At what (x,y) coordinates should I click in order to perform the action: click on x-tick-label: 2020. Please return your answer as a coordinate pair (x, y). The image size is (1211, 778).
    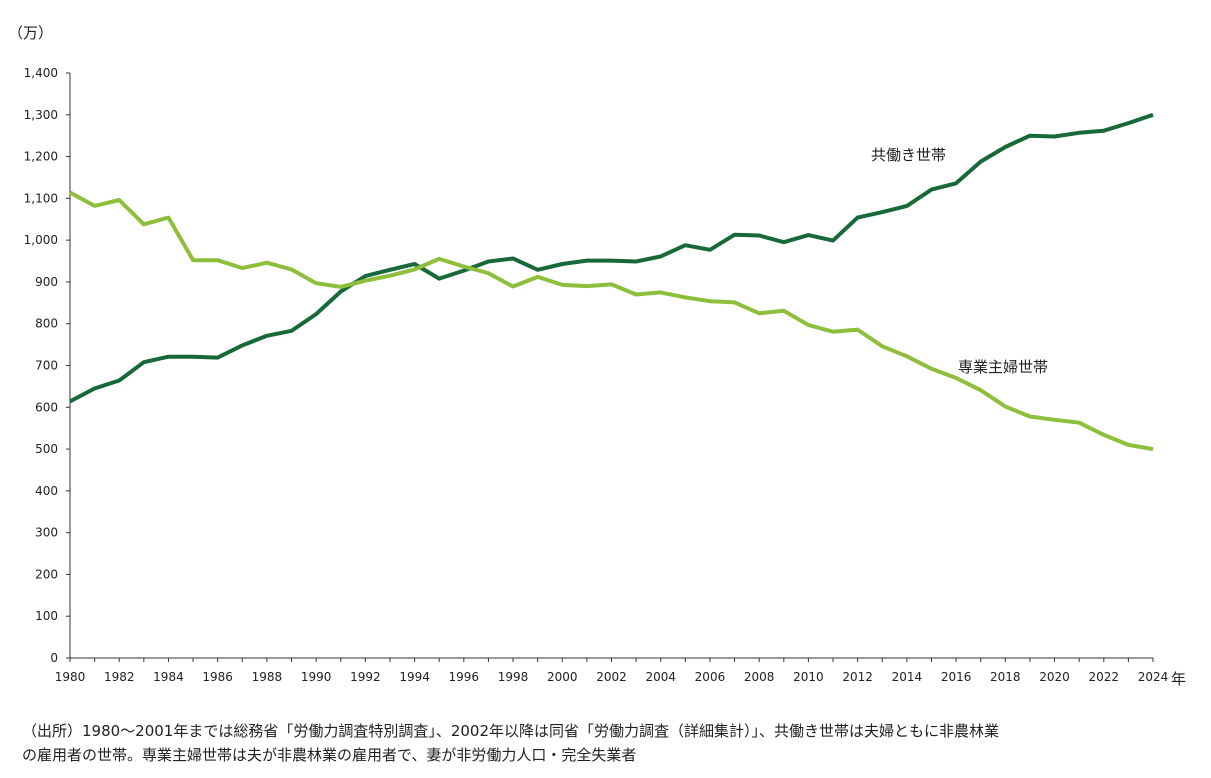
    Looking at the image, I should click on (1054, 677).